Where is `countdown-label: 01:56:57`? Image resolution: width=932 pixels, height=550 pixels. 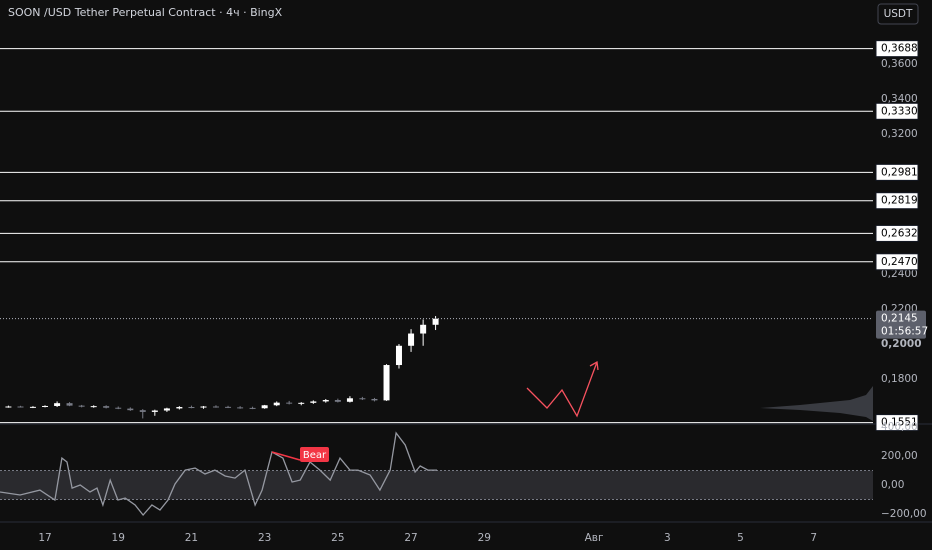
countdown-label: 01:56:57 is located at coordinates (904, 332).